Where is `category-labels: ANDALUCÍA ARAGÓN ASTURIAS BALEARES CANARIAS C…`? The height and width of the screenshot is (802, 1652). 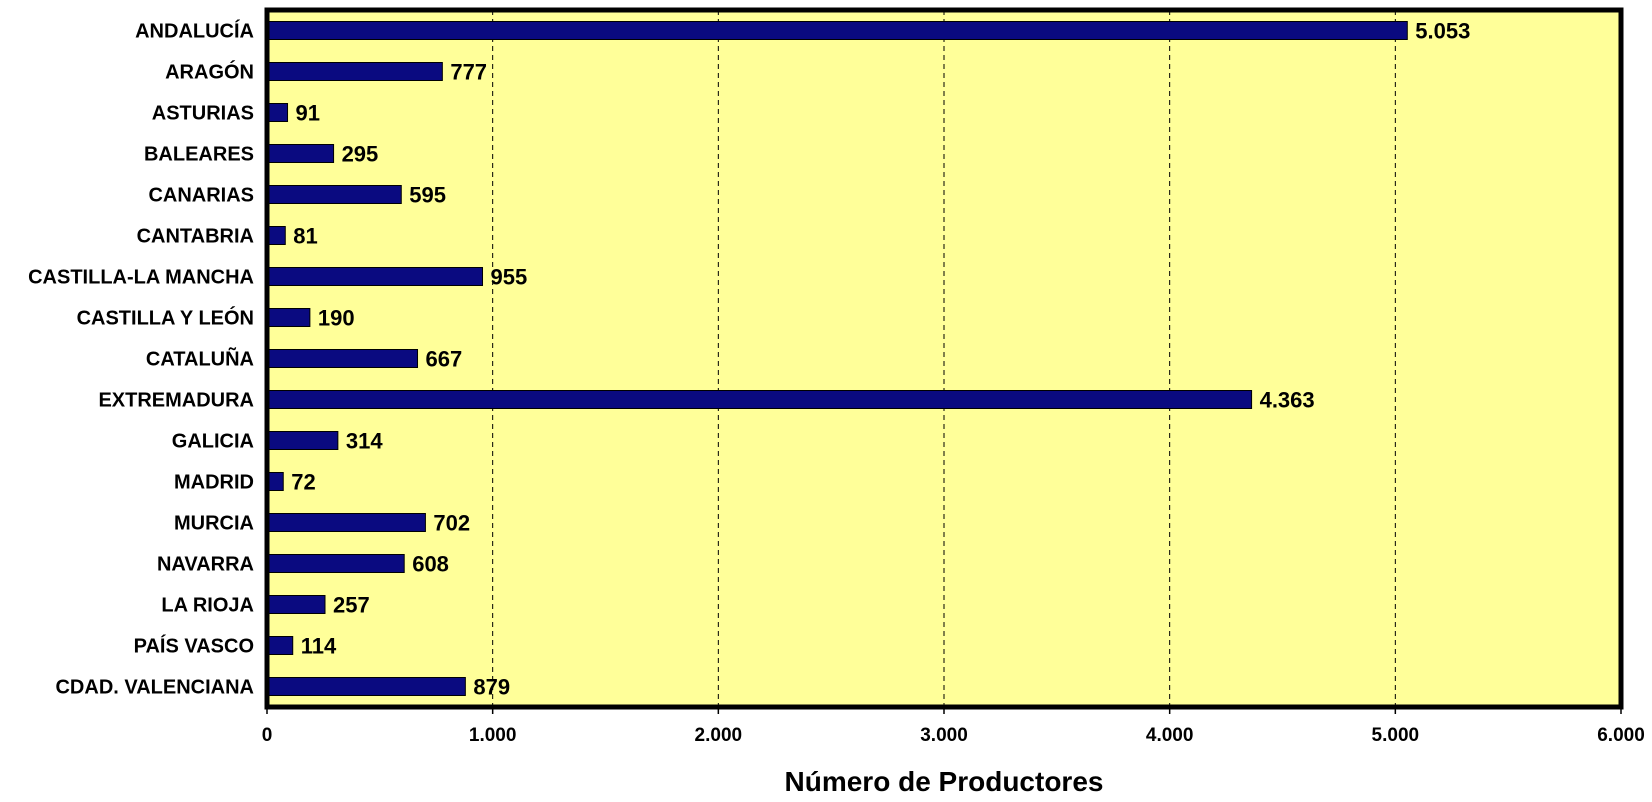 category-labels: ANDALUCÍA ARAGÓN ASTURIAS BALEARES CANARIAS C… is located at coordinates (141, 359).